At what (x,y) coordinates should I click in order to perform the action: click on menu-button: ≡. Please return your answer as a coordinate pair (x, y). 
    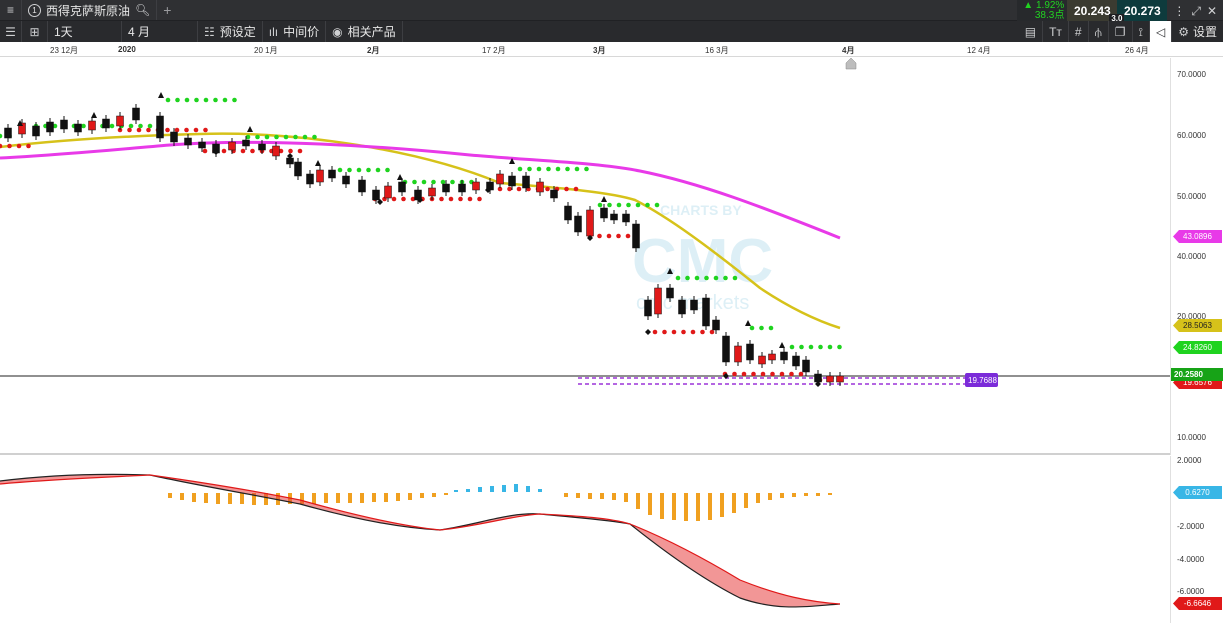
    Looking at the image, I should click on (11, 10).